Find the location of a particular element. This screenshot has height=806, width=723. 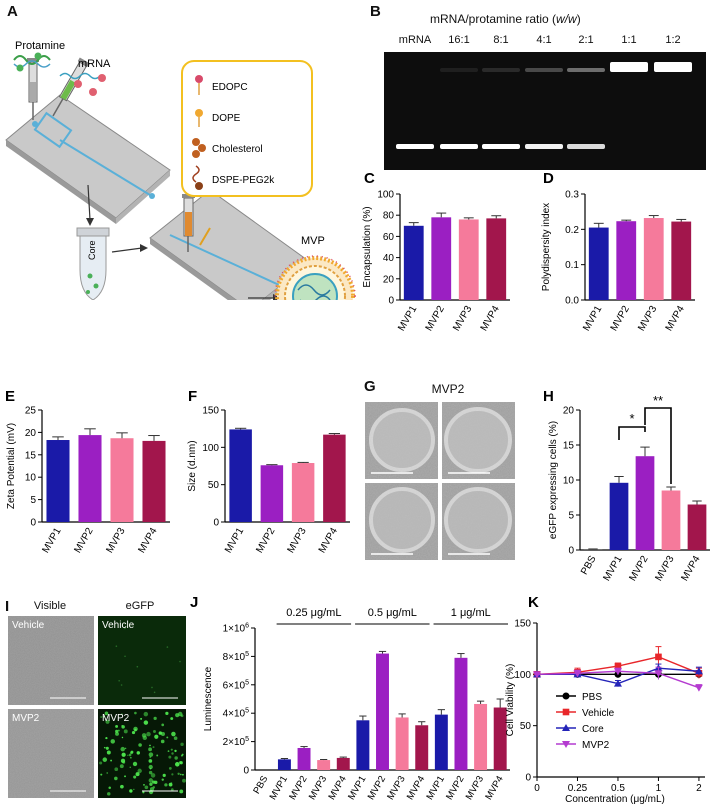

gel-title-main: mRNA/protamine ratio ( is located at coordinates (493, 19).